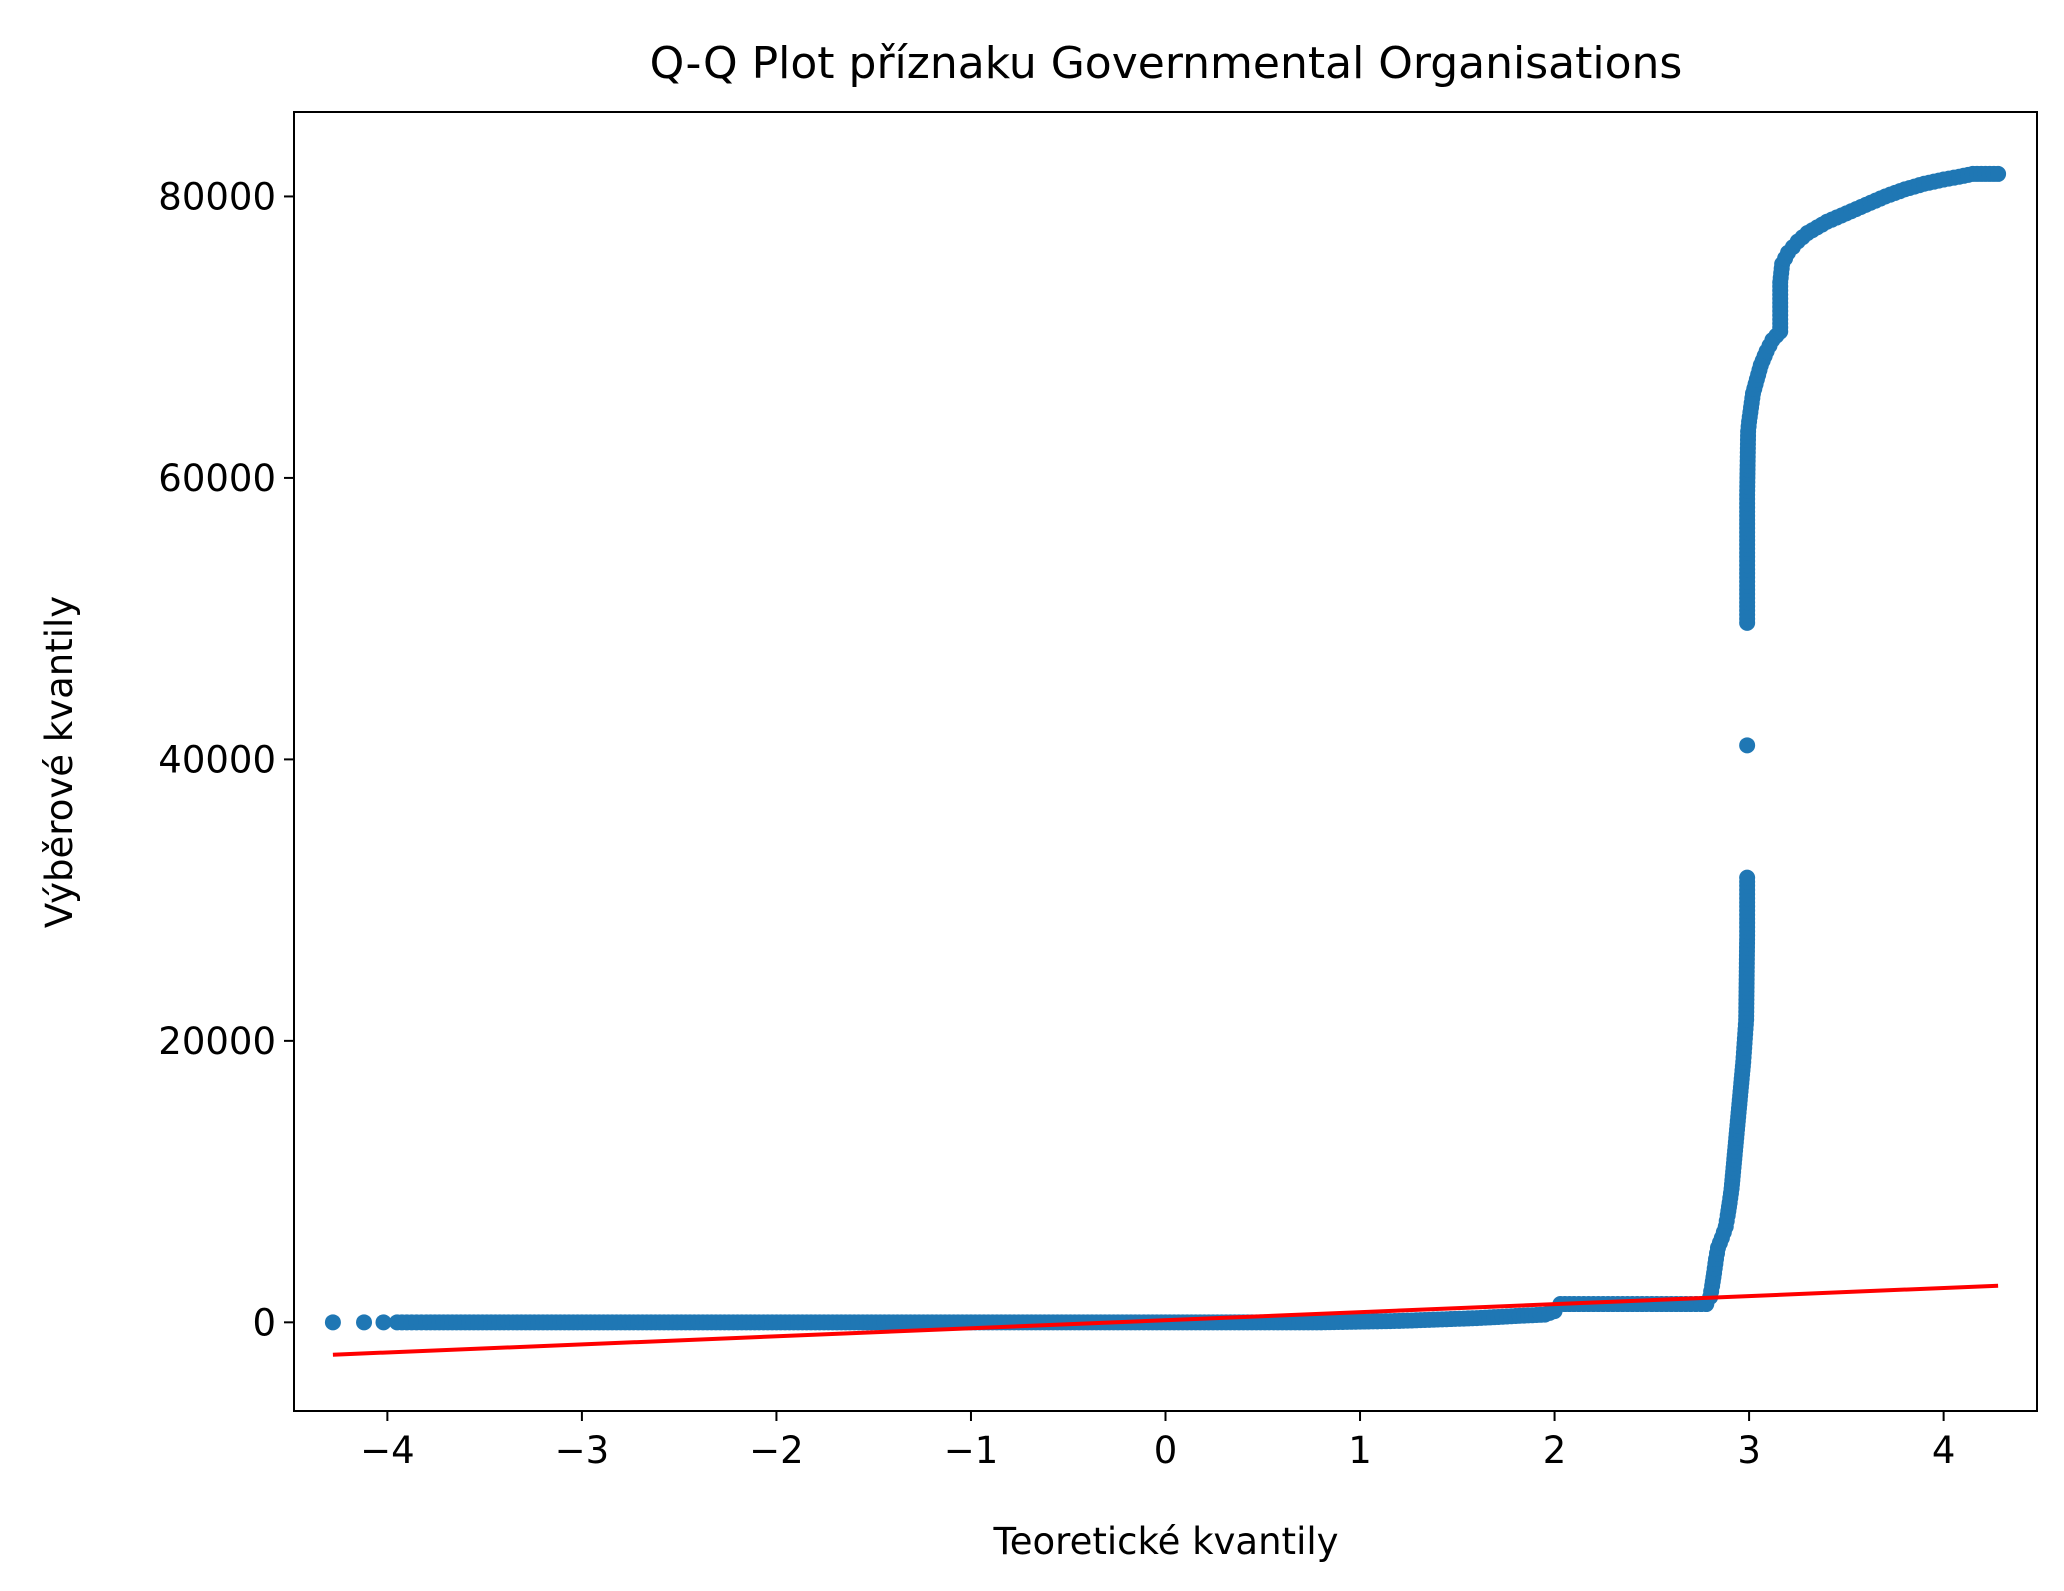 Image resolution: width=2064 pixels, height=1591 pixels. Describe the element at coordinates (1165, 1320) in the screenshot. I see `fit-line` at that location.